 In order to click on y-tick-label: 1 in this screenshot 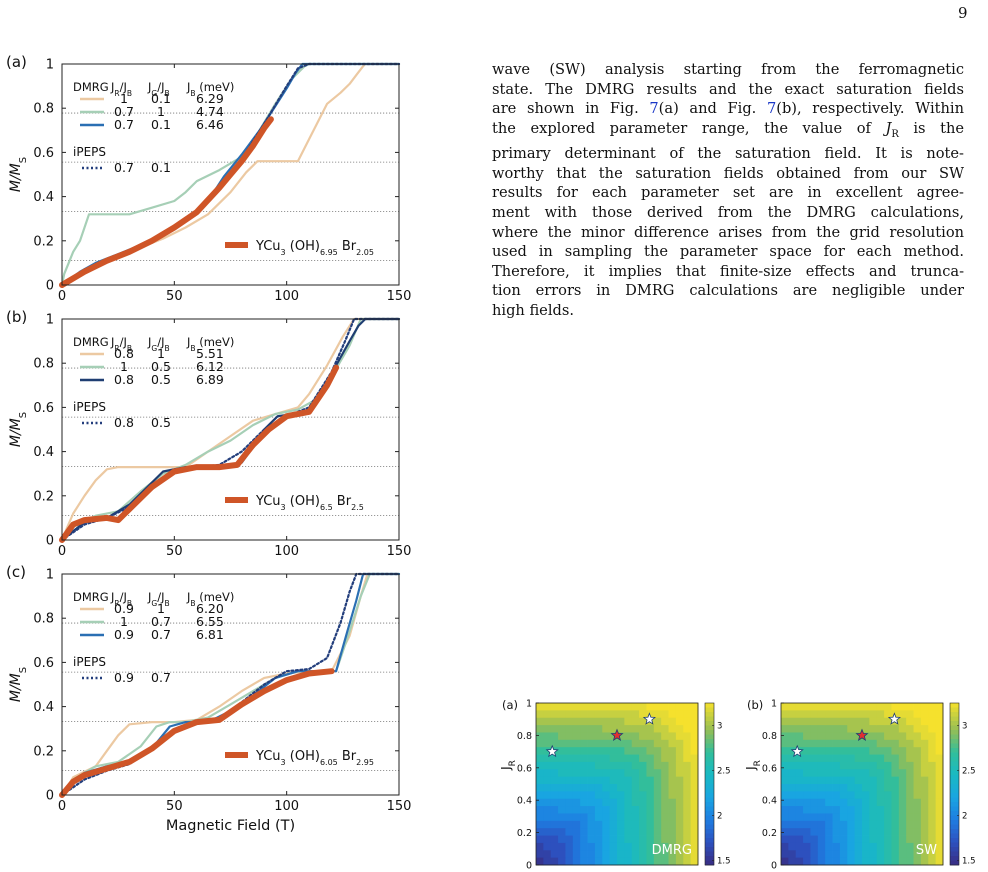, I will do `click(529, 704)`.